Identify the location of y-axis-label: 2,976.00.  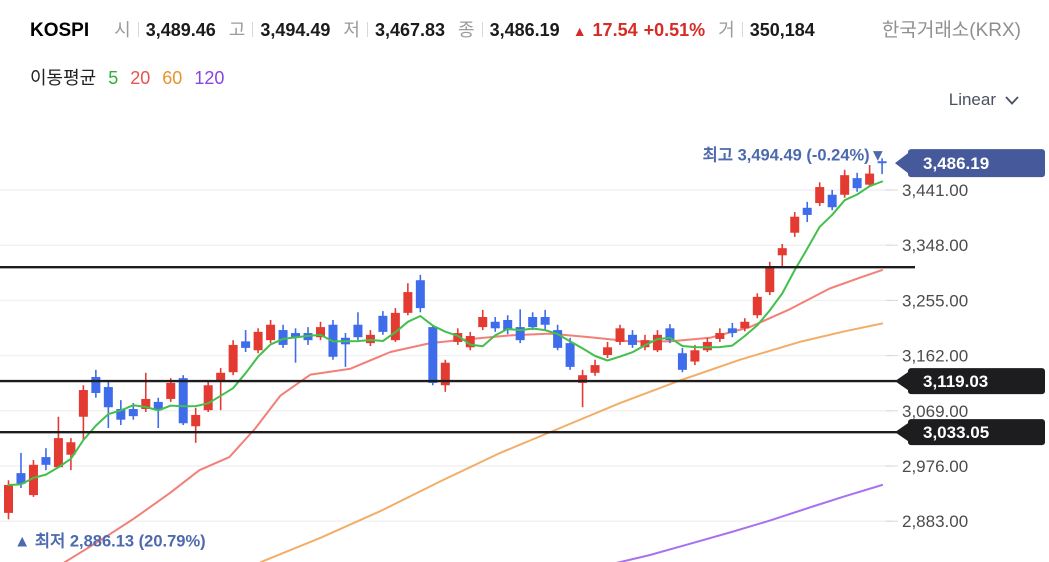
(935, 466).